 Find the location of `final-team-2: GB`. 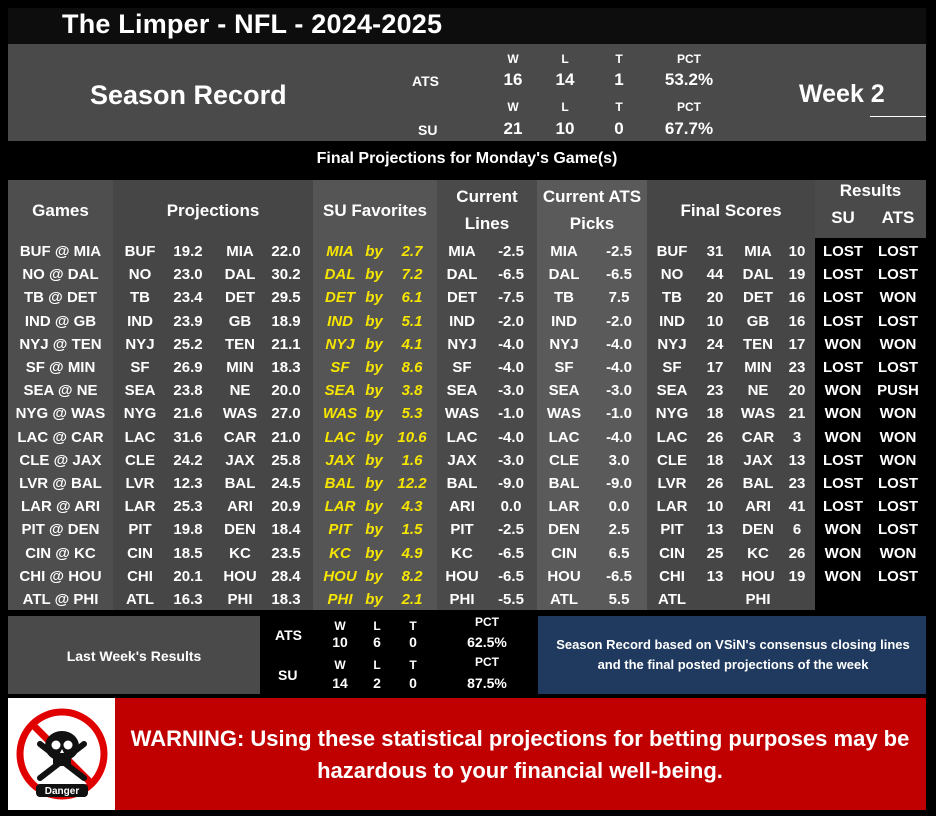

final-team-2: GB is located at coordinates (758, 321).